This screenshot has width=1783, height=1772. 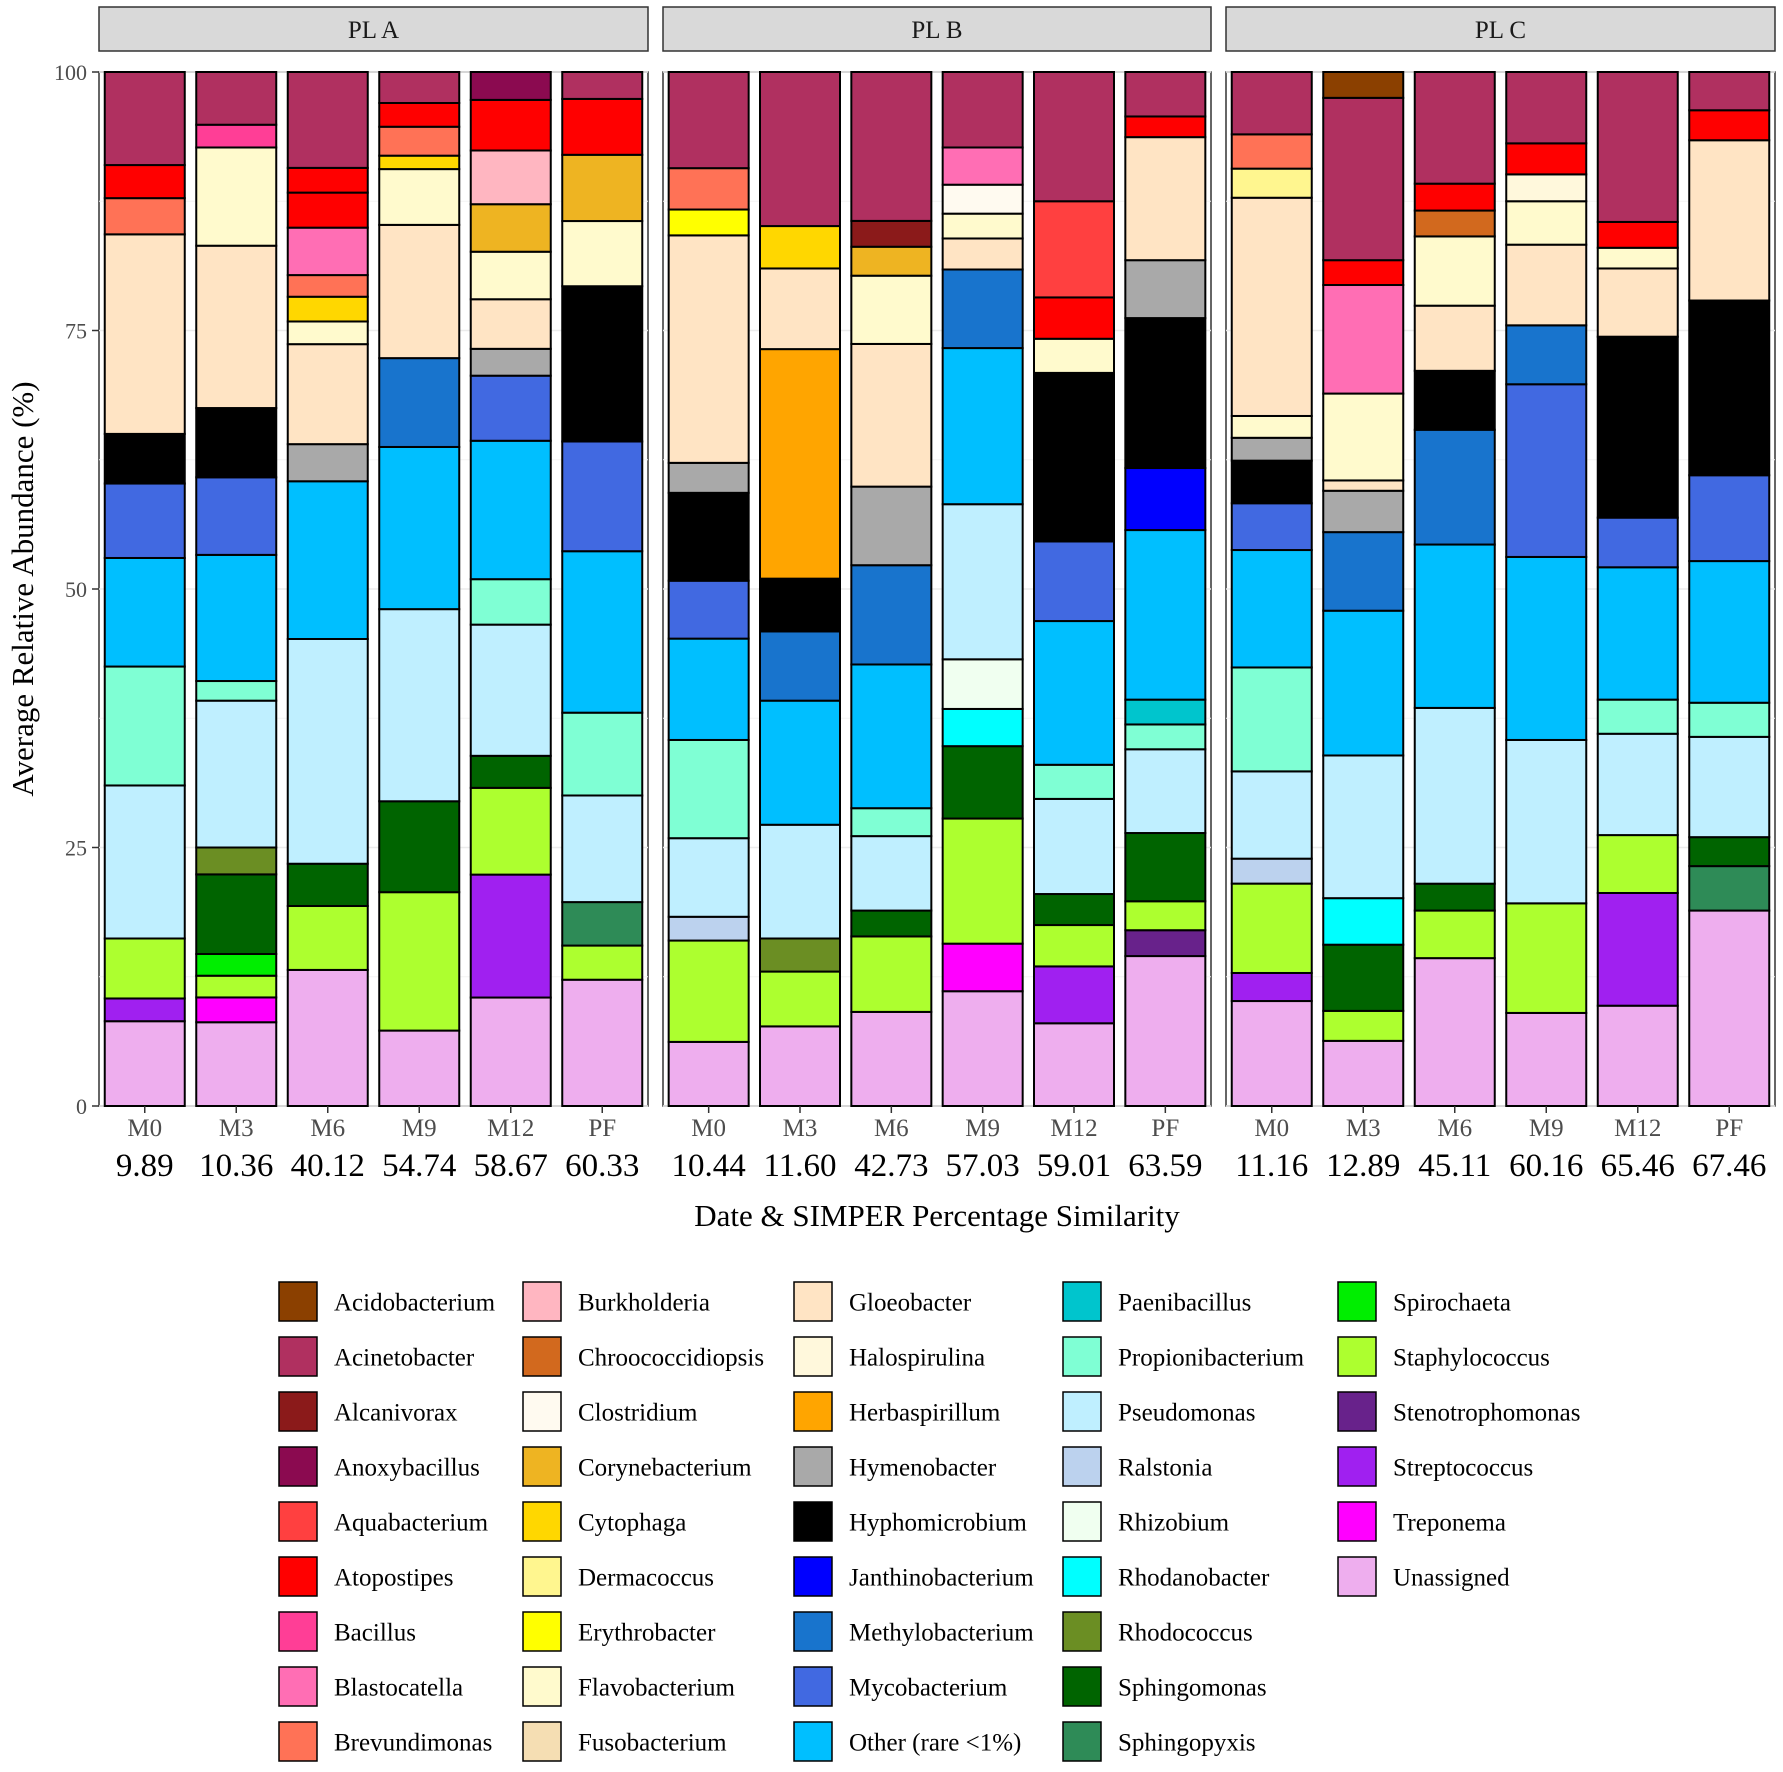 What do you see at coordinates (900, 1686) in the screenshot?
I see `legend-item: Mycobacterium` at bounding box center [900, 1686].